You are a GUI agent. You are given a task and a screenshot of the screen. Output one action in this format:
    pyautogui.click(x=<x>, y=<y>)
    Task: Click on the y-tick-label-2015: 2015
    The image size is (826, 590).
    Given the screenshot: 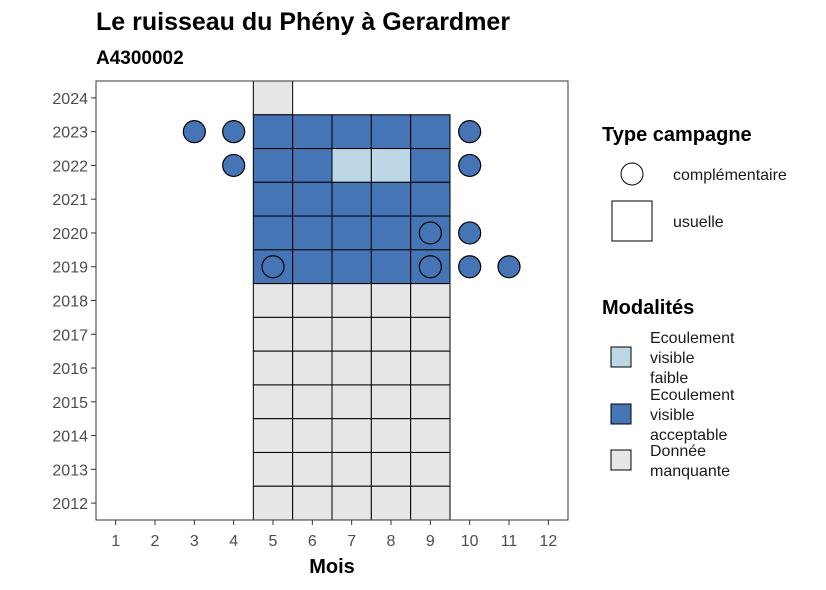 What is the action you would take?
    pyautogui.click(x=70, y=403)
    